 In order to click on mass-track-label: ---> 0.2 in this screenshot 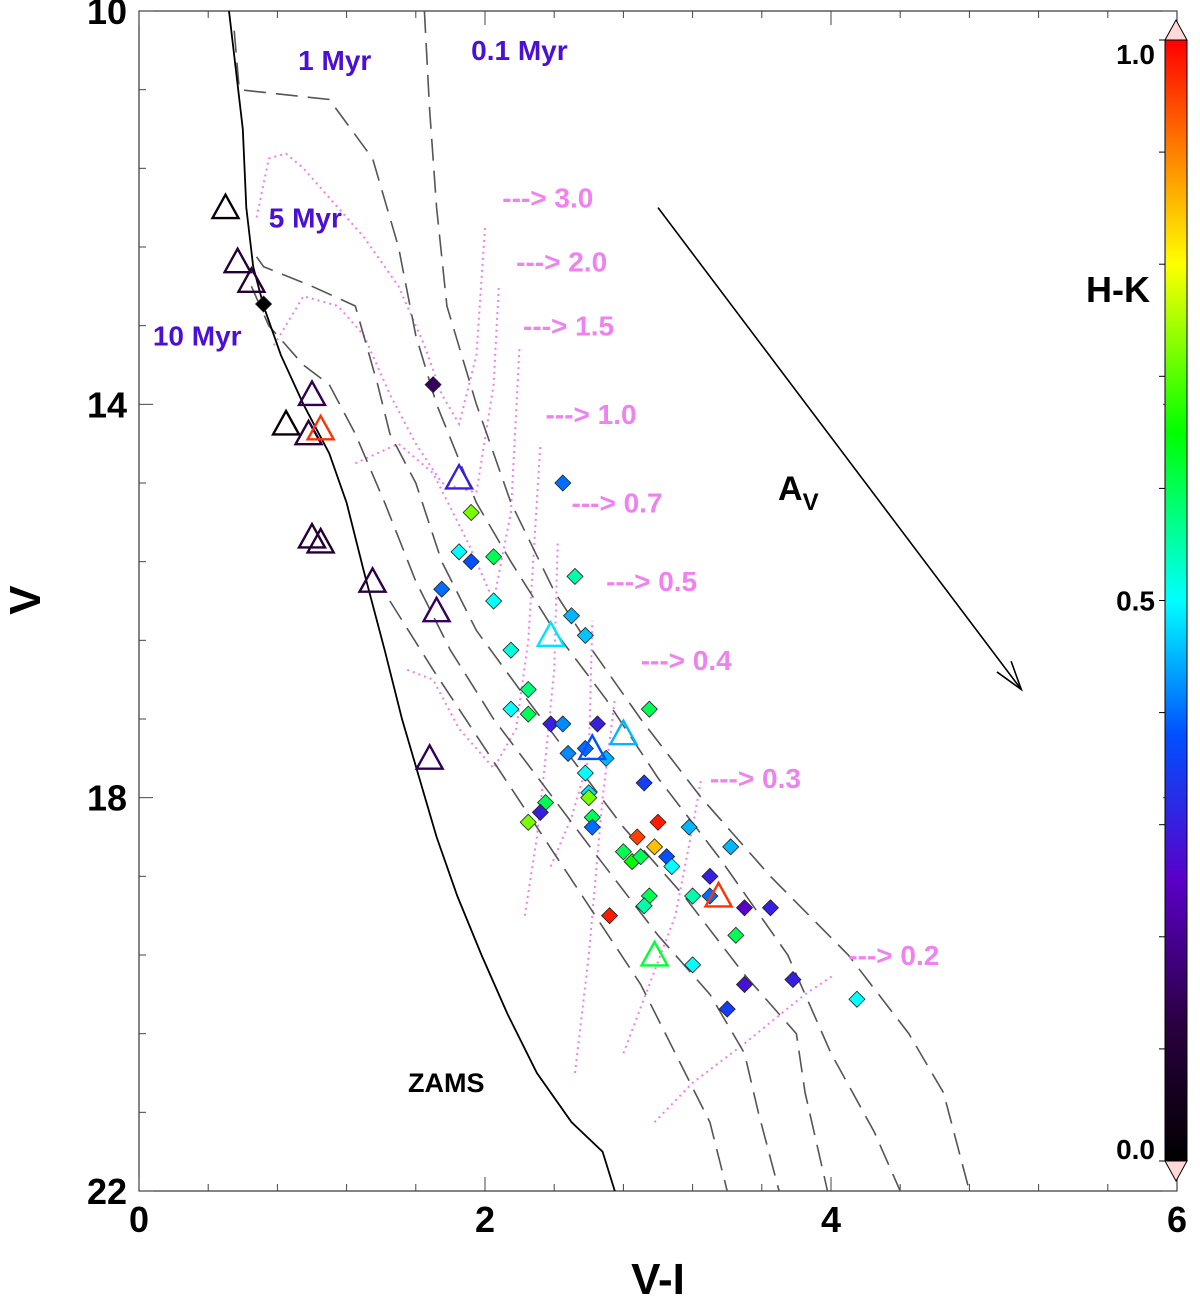, I will do `click(893, 955)`.